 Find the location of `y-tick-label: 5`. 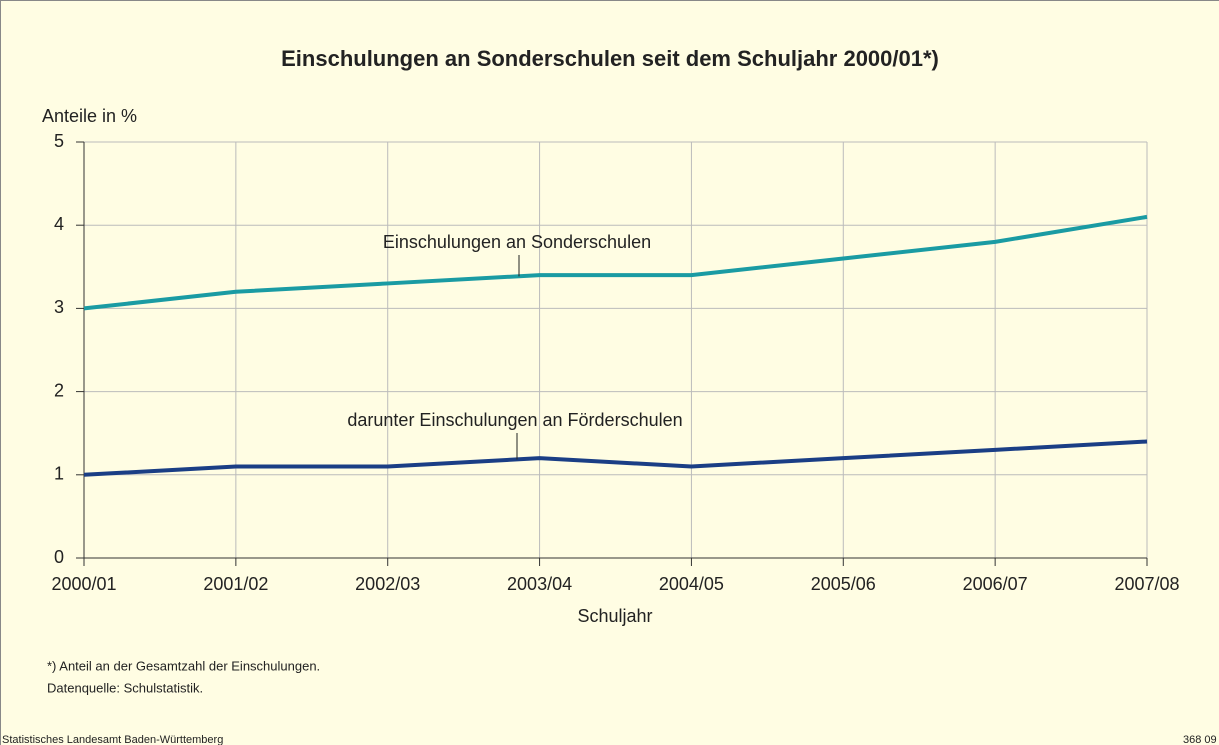

y-tick-label: 5 is located at coordinates (59, 141).